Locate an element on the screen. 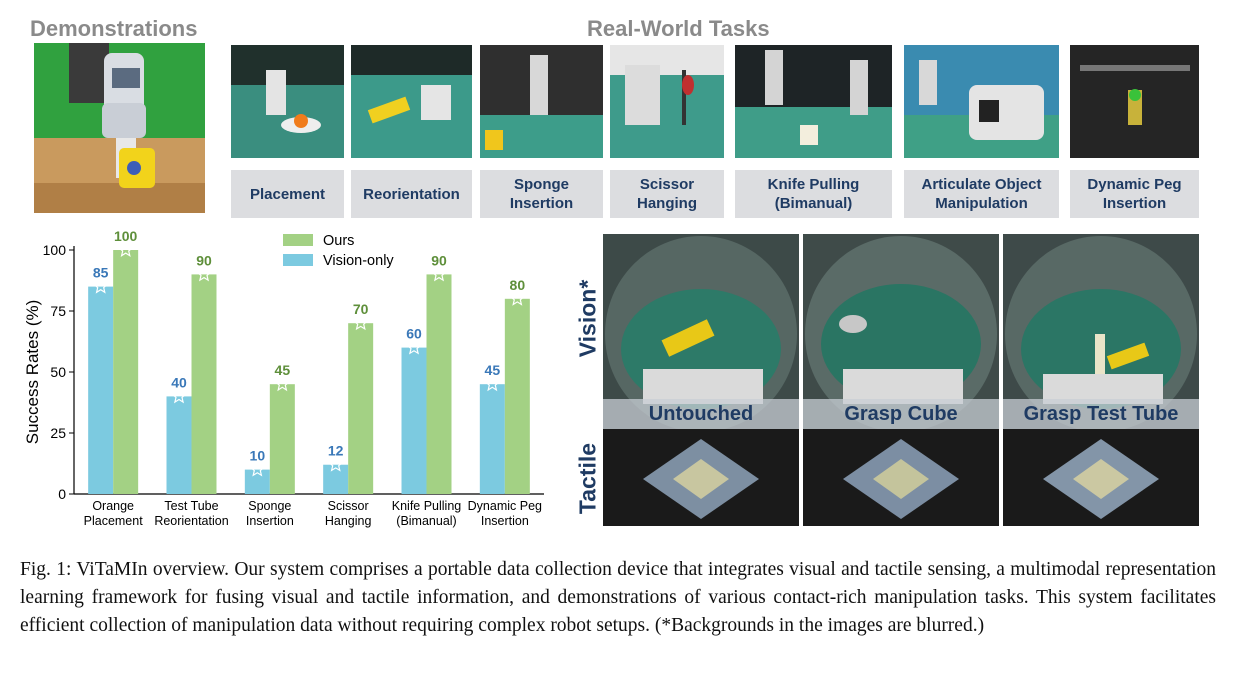  condition-label-grasp-cube: Grasp Cube is located at coordinates (901, 414).